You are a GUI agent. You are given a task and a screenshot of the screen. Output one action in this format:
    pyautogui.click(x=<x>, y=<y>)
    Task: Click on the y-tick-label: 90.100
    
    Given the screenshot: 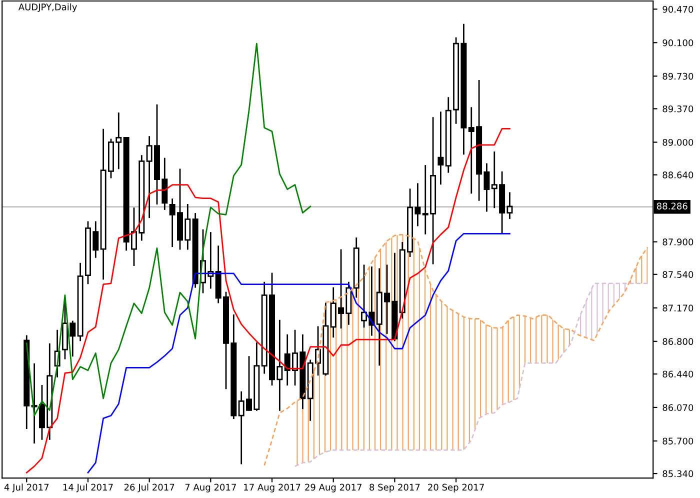 What is the action you would take?
    pyautogui.click(x=678, y=42)
    